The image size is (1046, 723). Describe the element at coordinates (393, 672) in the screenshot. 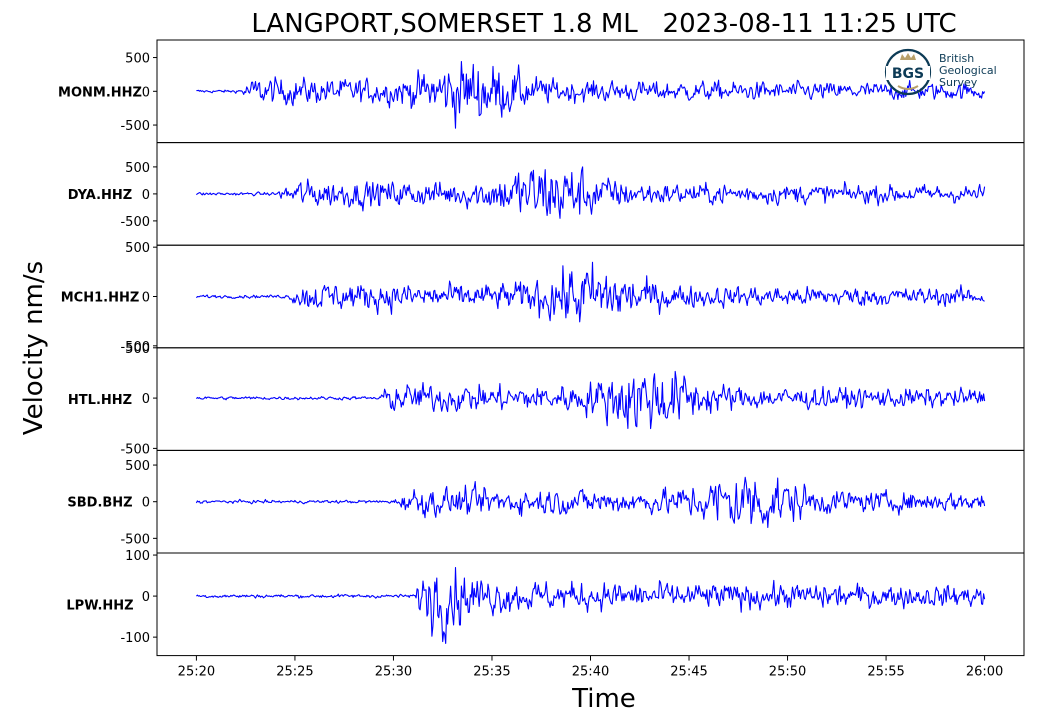

I see `x-tick-label: 25:30` at that location.